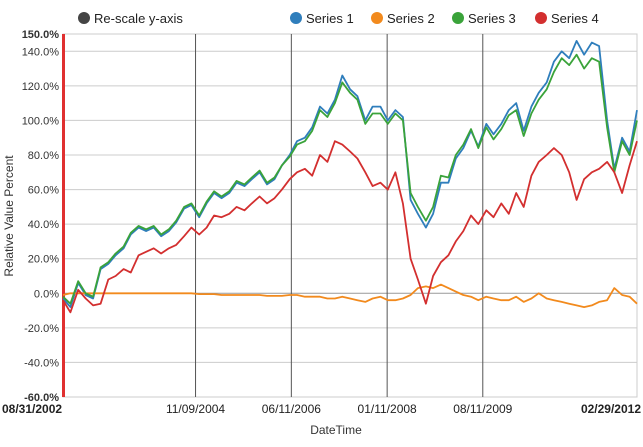 The height and width of the screenshot is (447, 643). Describe the element at coordinates (41, 398) in the screenshot. I see `y-tick-label: -60.0%` at that location.